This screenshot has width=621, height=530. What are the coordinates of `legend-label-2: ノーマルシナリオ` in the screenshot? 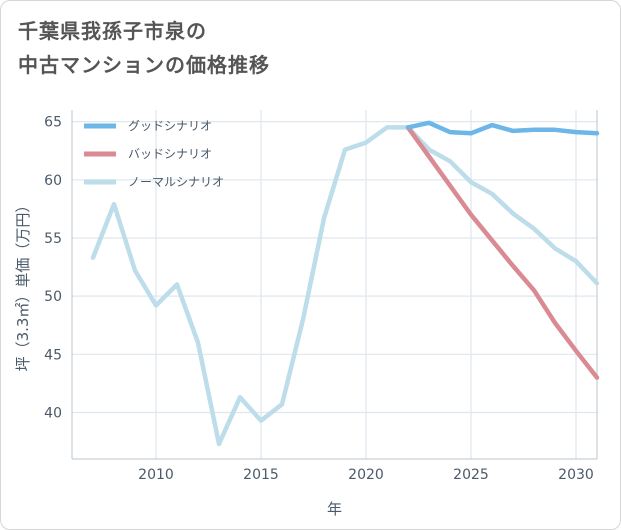 It's located at (176, 182).